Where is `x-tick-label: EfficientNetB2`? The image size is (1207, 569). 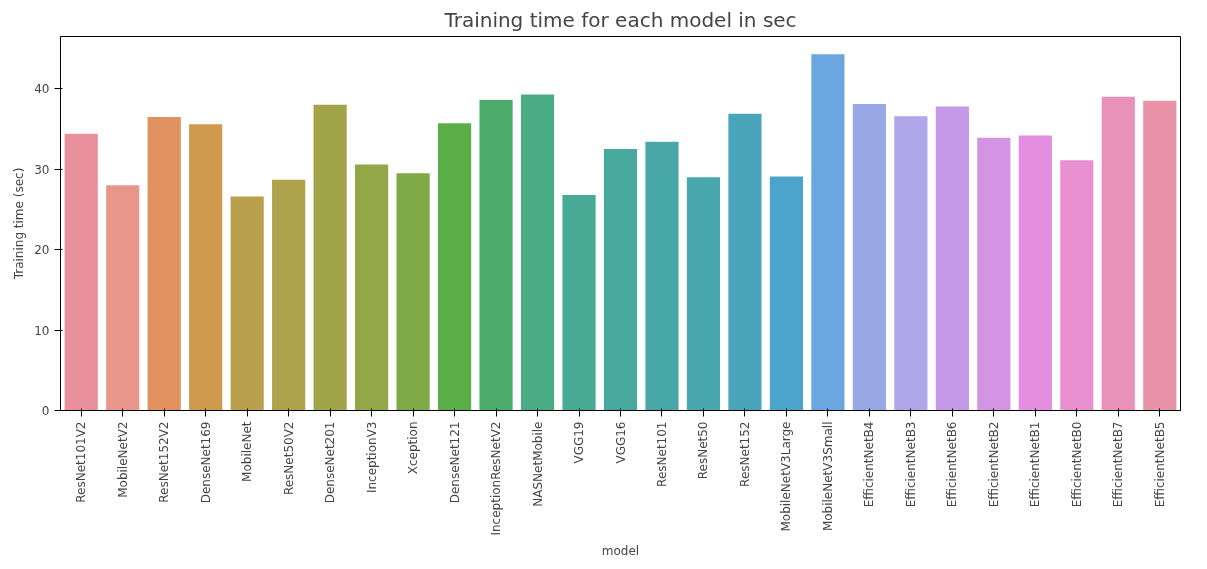
x-tick-label: EfficientNetB2 is located at coordinates (993, 464).